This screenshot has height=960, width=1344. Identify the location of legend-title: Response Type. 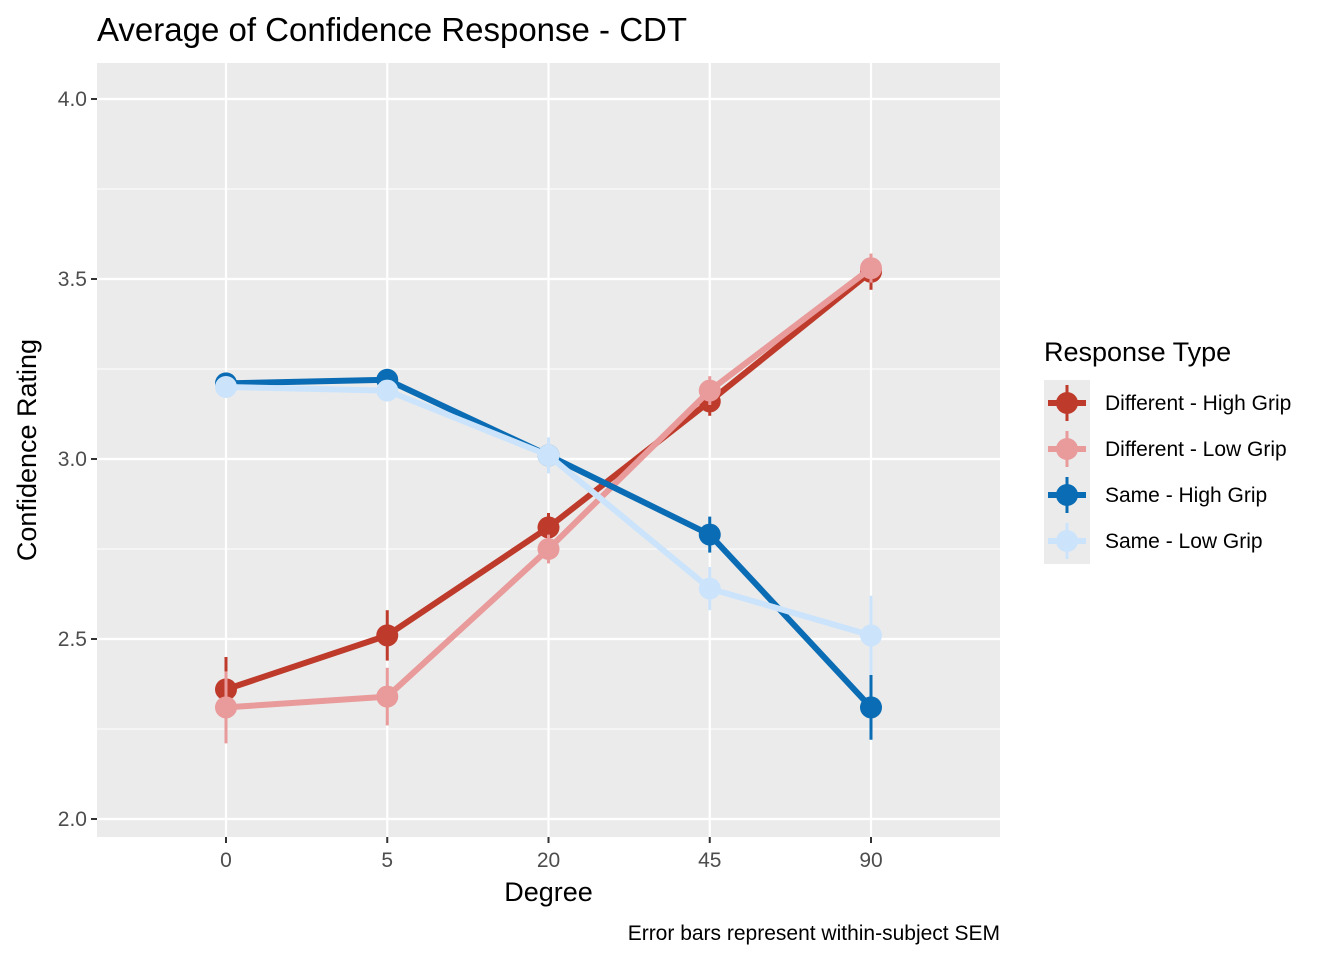
(1137, 352).